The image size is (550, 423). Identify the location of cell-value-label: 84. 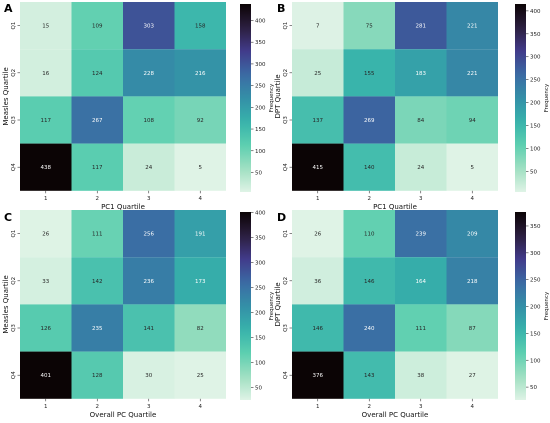
(420, 121).